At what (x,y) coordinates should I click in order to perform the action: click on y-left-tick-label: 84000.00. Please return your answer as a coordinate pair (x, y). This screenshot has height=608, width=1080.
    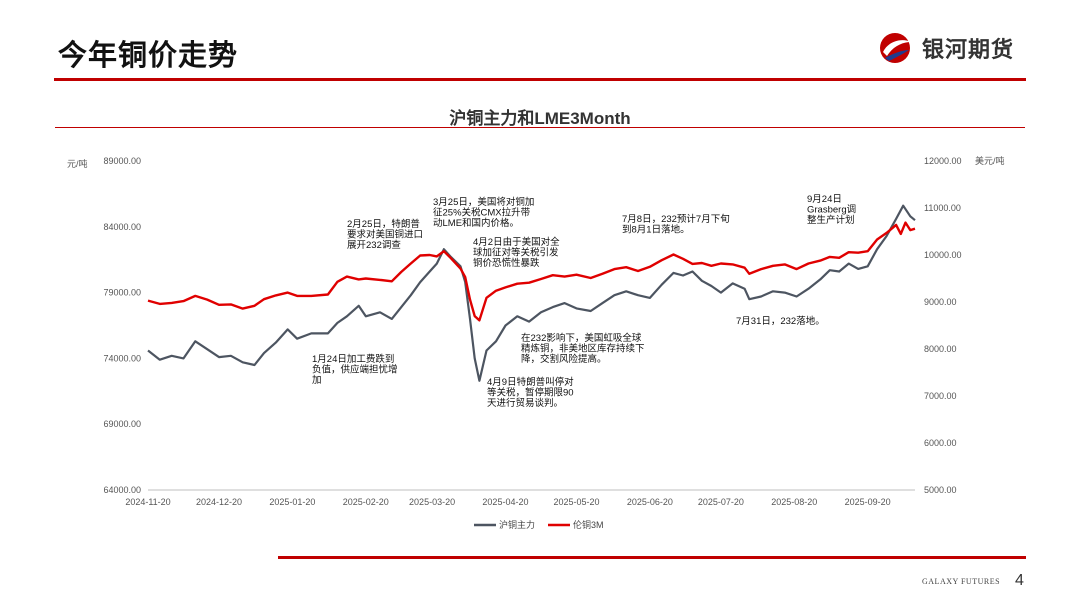
    Looking at the image, I should click on (122, 227).